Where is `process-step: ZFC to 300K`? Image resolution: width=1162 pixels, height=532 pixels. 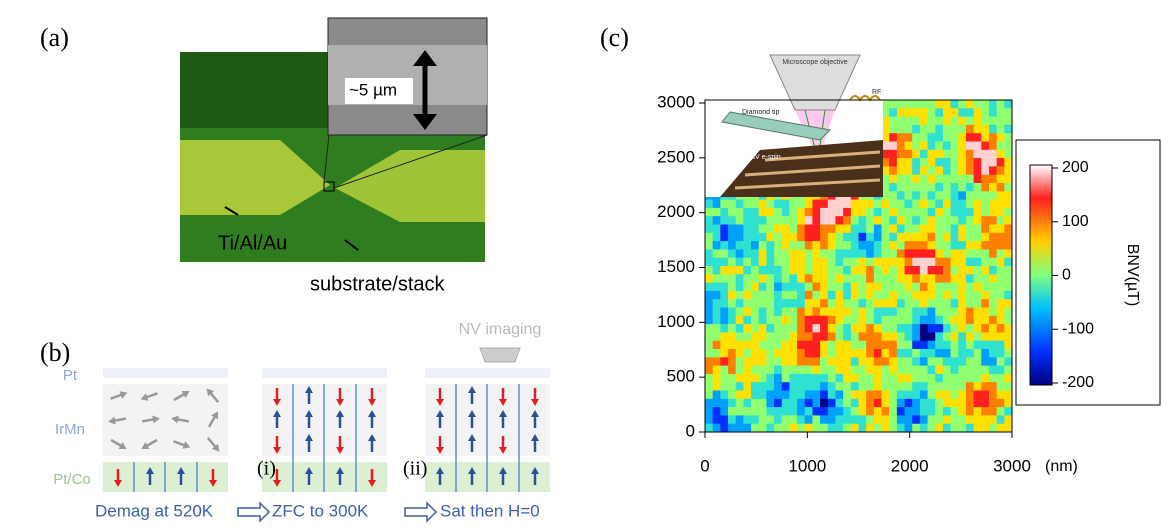 process-step: ZFC to 300K is located at coordinates (320, 510).